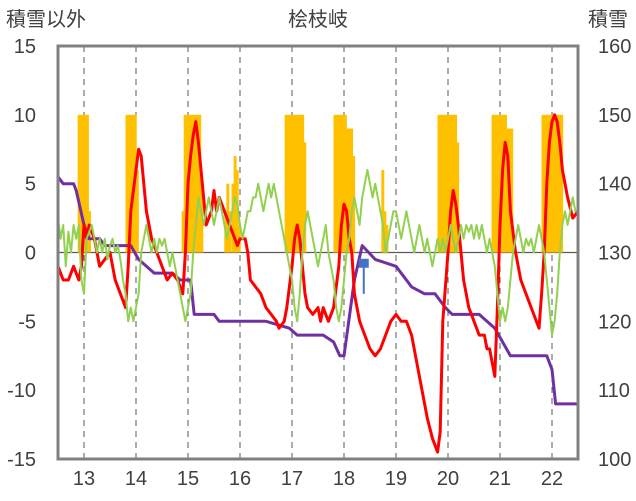  I want to click on x-tick-labels: 13 14 15 16 17 18 19 20 21 22, so click(318, 479).